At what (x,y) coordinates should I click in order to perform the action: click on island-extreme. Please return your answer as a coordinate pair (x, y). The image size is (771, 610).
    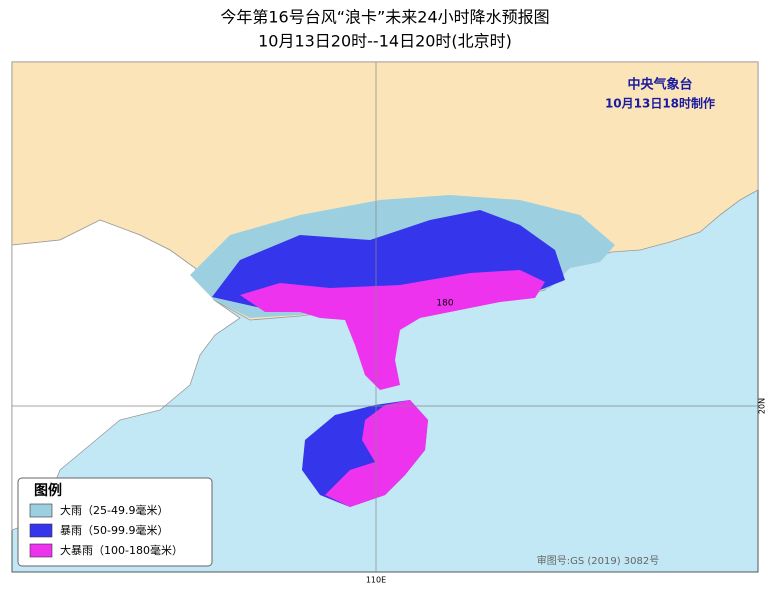
    Looking at the image, I should click on (376, 453).